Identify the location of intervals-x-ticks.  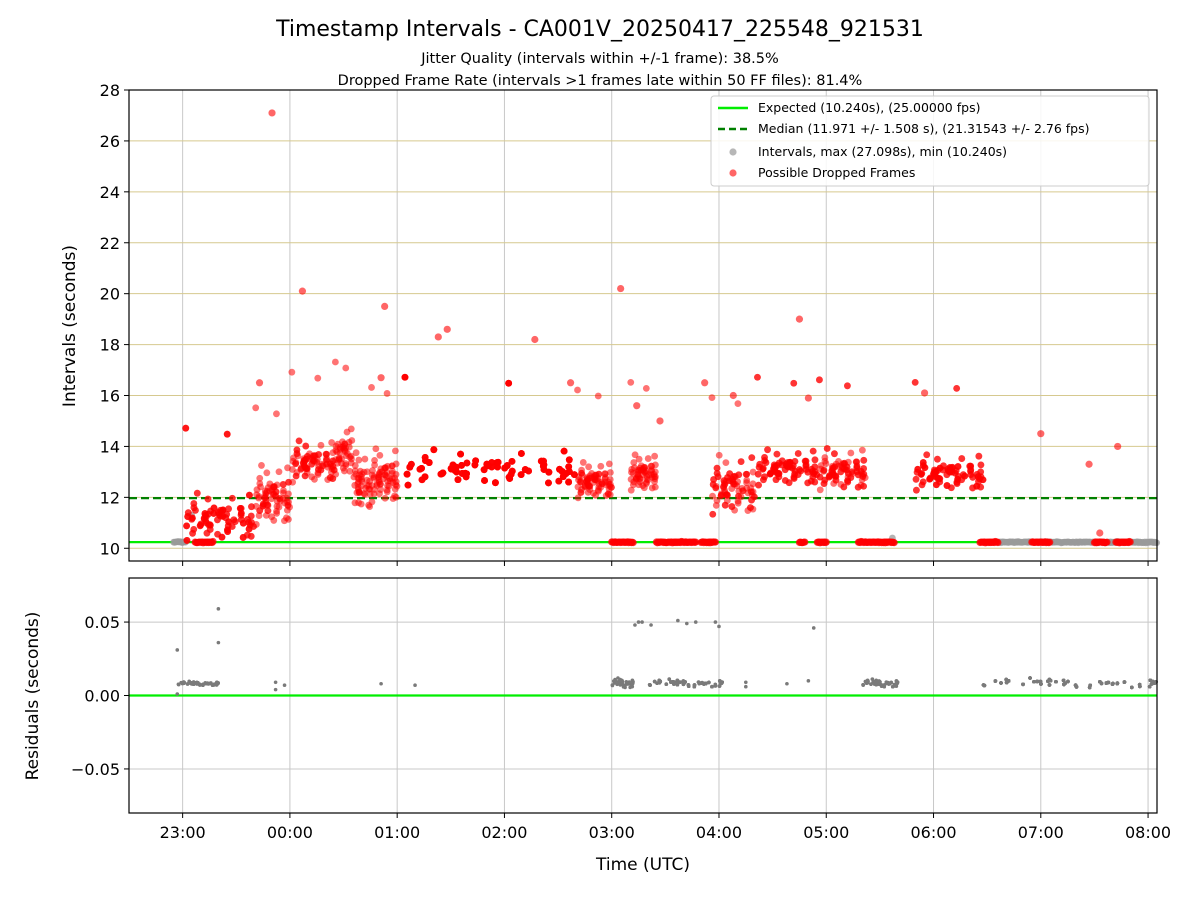
(665, 563).